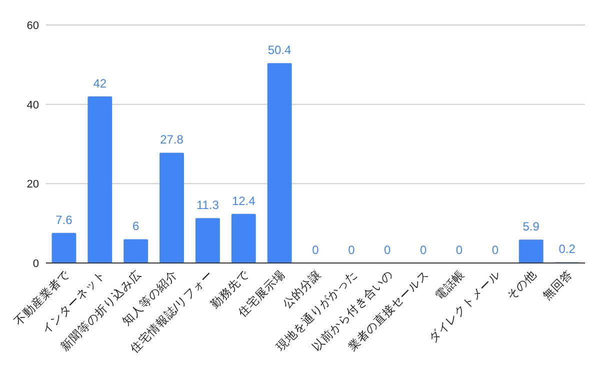 The width and height of the screenshot is (600, 371). Describe the element at coordinates (558, 285) in the screenshot. I see `x-tick-label: 無回答` at that location.